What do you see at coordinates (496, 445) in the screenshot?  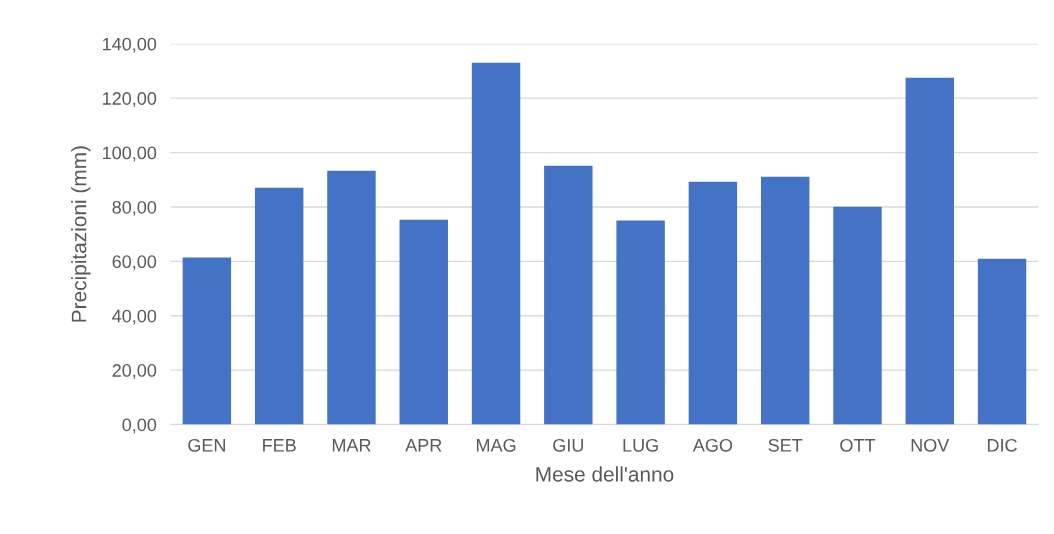 I see `x-tick-label: MAG` at bounding box center [496, 445].